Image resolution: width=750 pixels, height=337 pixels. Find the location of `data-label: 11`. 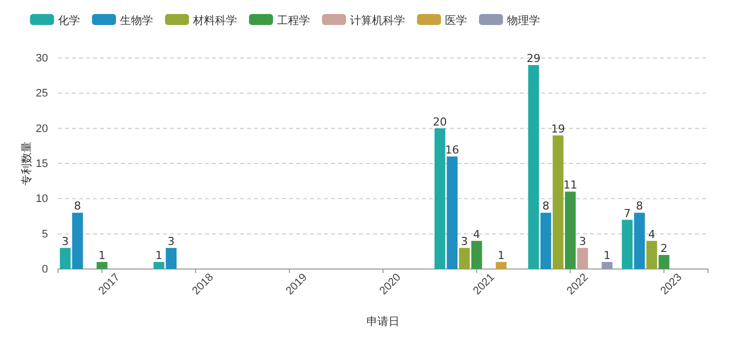

data-label: 11 is located at coordinates (570, 185).